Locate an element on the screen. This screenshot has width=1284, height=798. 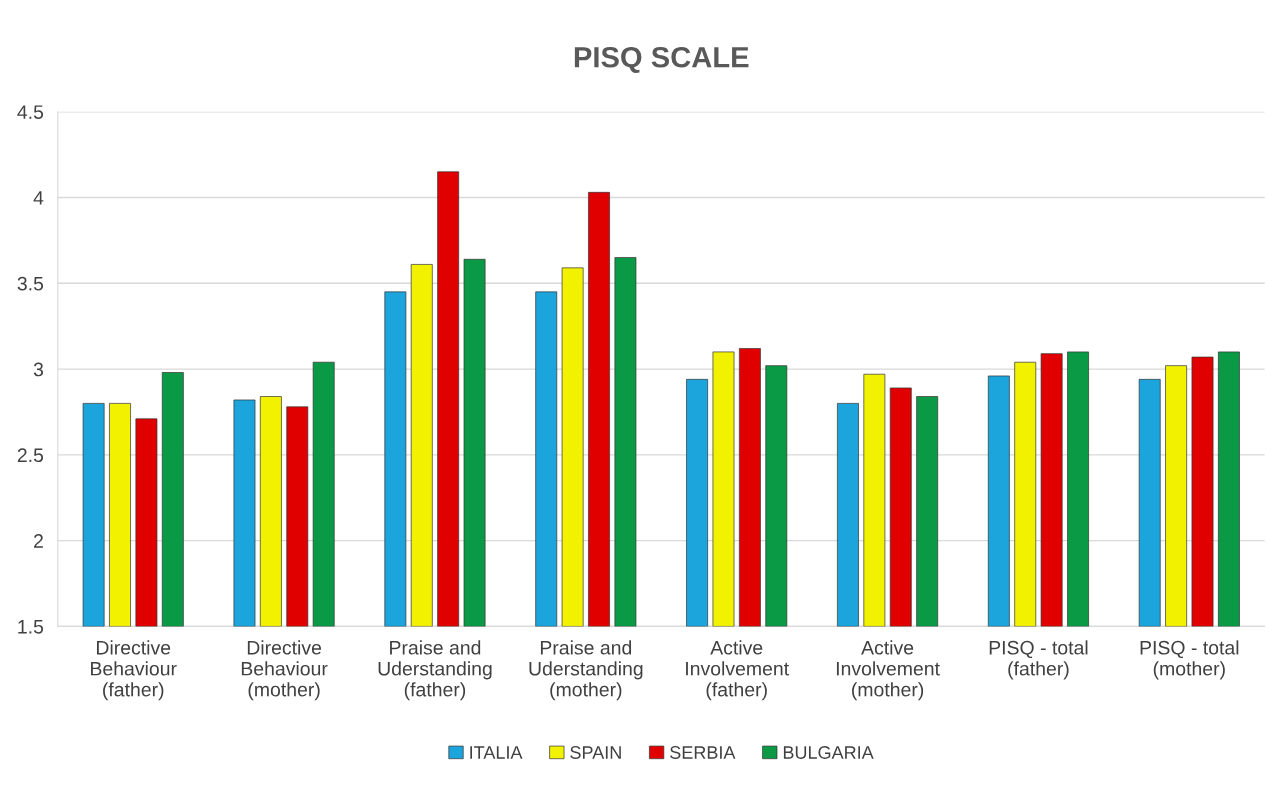
x-tick-label: Active Involvement (father) is located at coordinates (737, 670).